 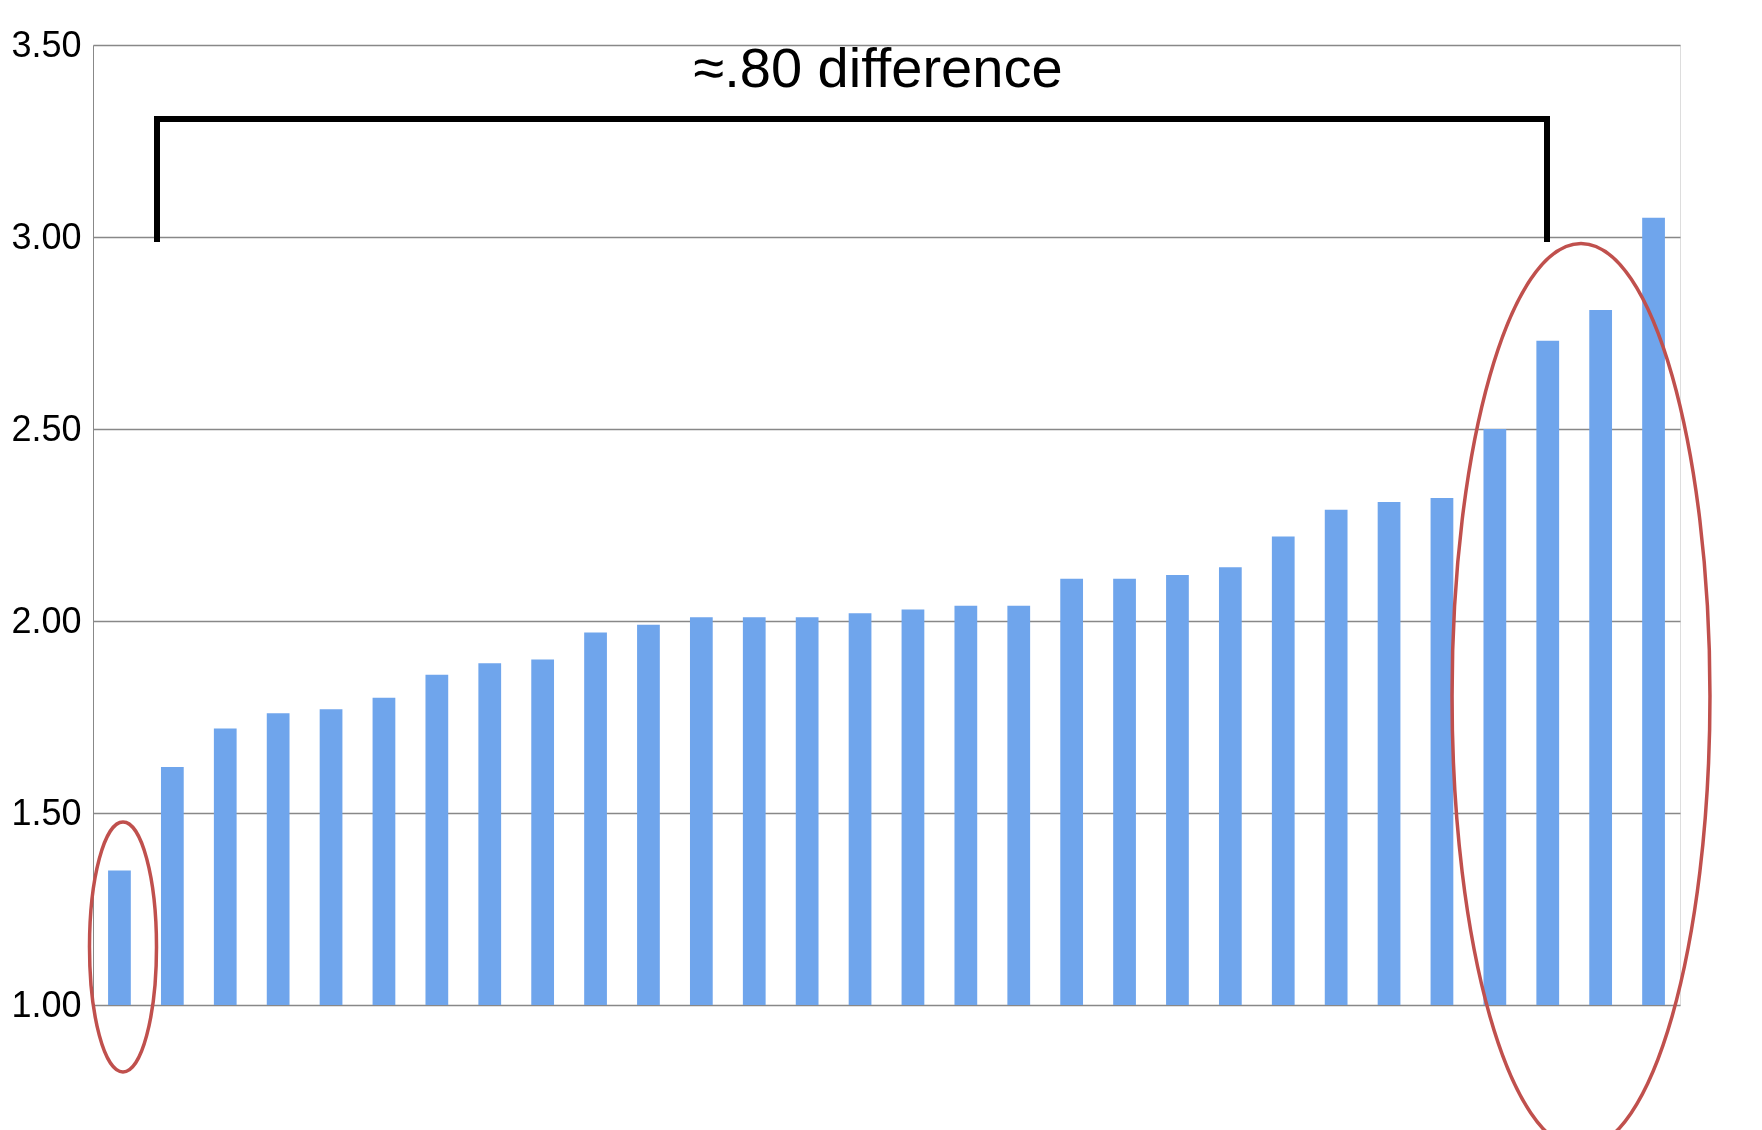 What do you see at coordinates (46, 1004) in the screenshot?
I see `y-tick-label: 1.00` at bounding box center [46, 1004].